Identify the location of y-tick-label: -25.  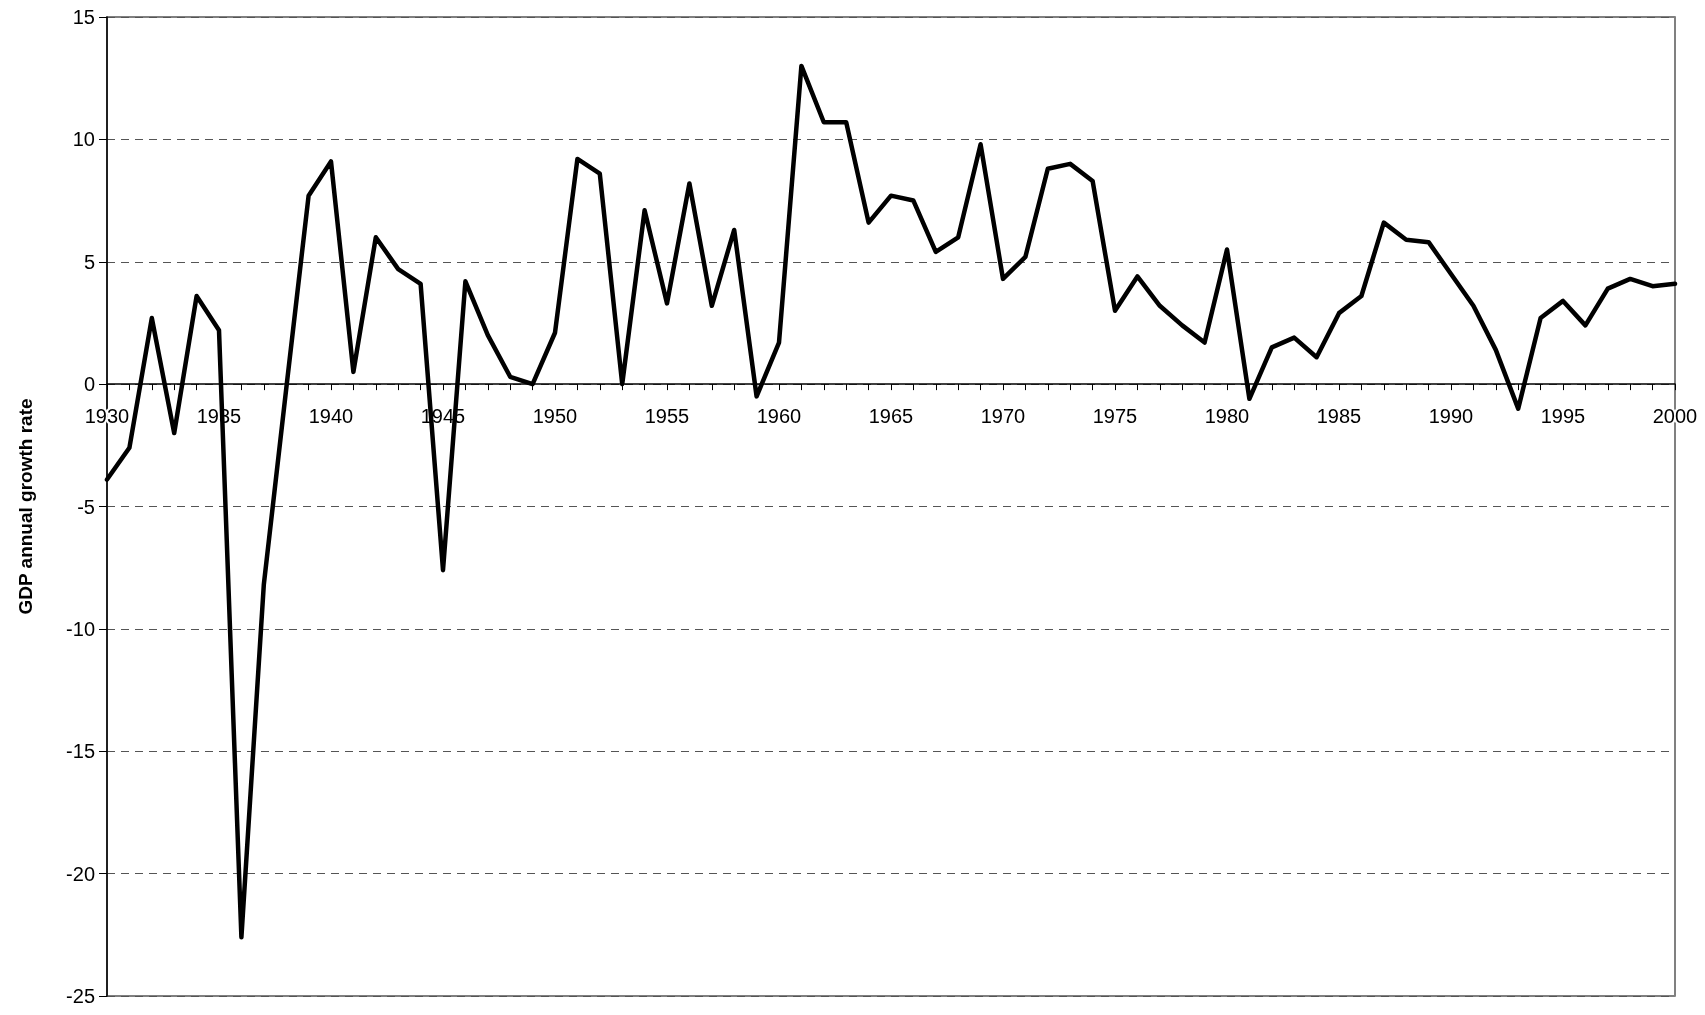
(80, 996).